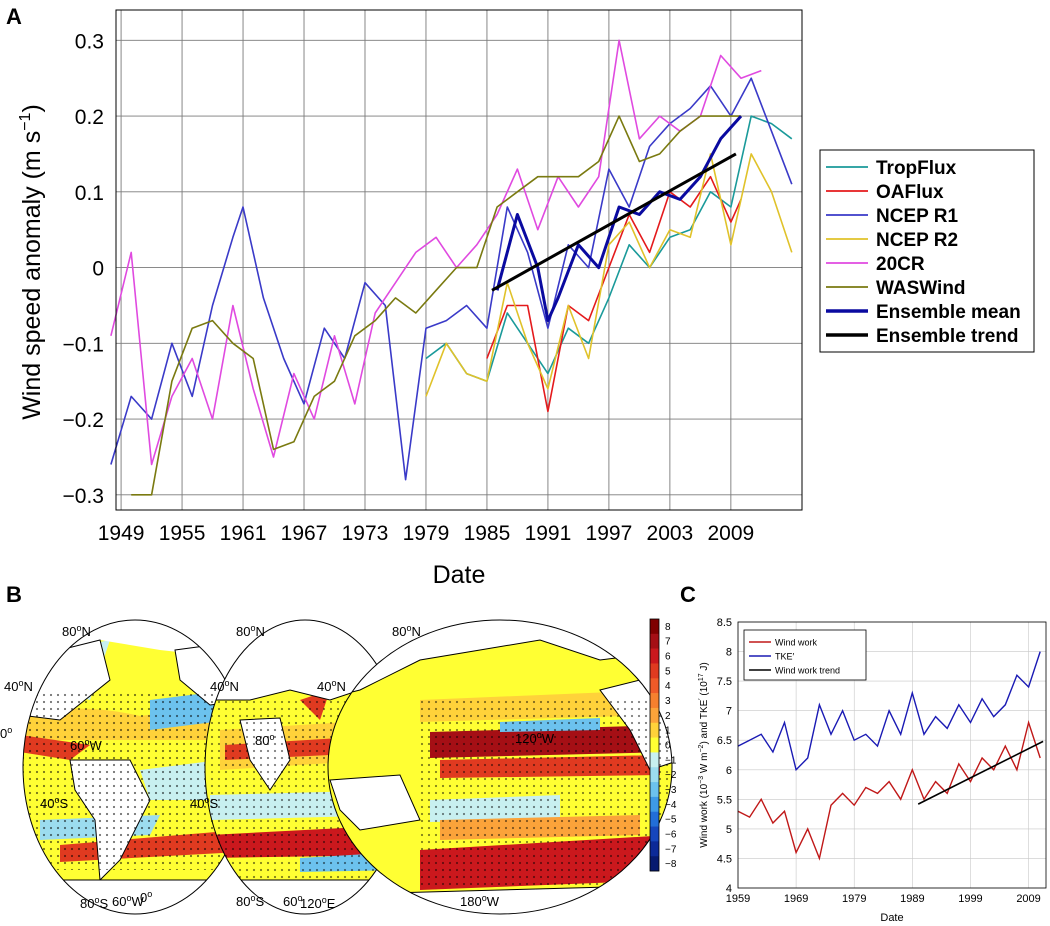  What do you see at coordinates (487, 533) in the screenshot?
I see `panel-a-xtick-label: 1985` at bounding box center [487, 533].